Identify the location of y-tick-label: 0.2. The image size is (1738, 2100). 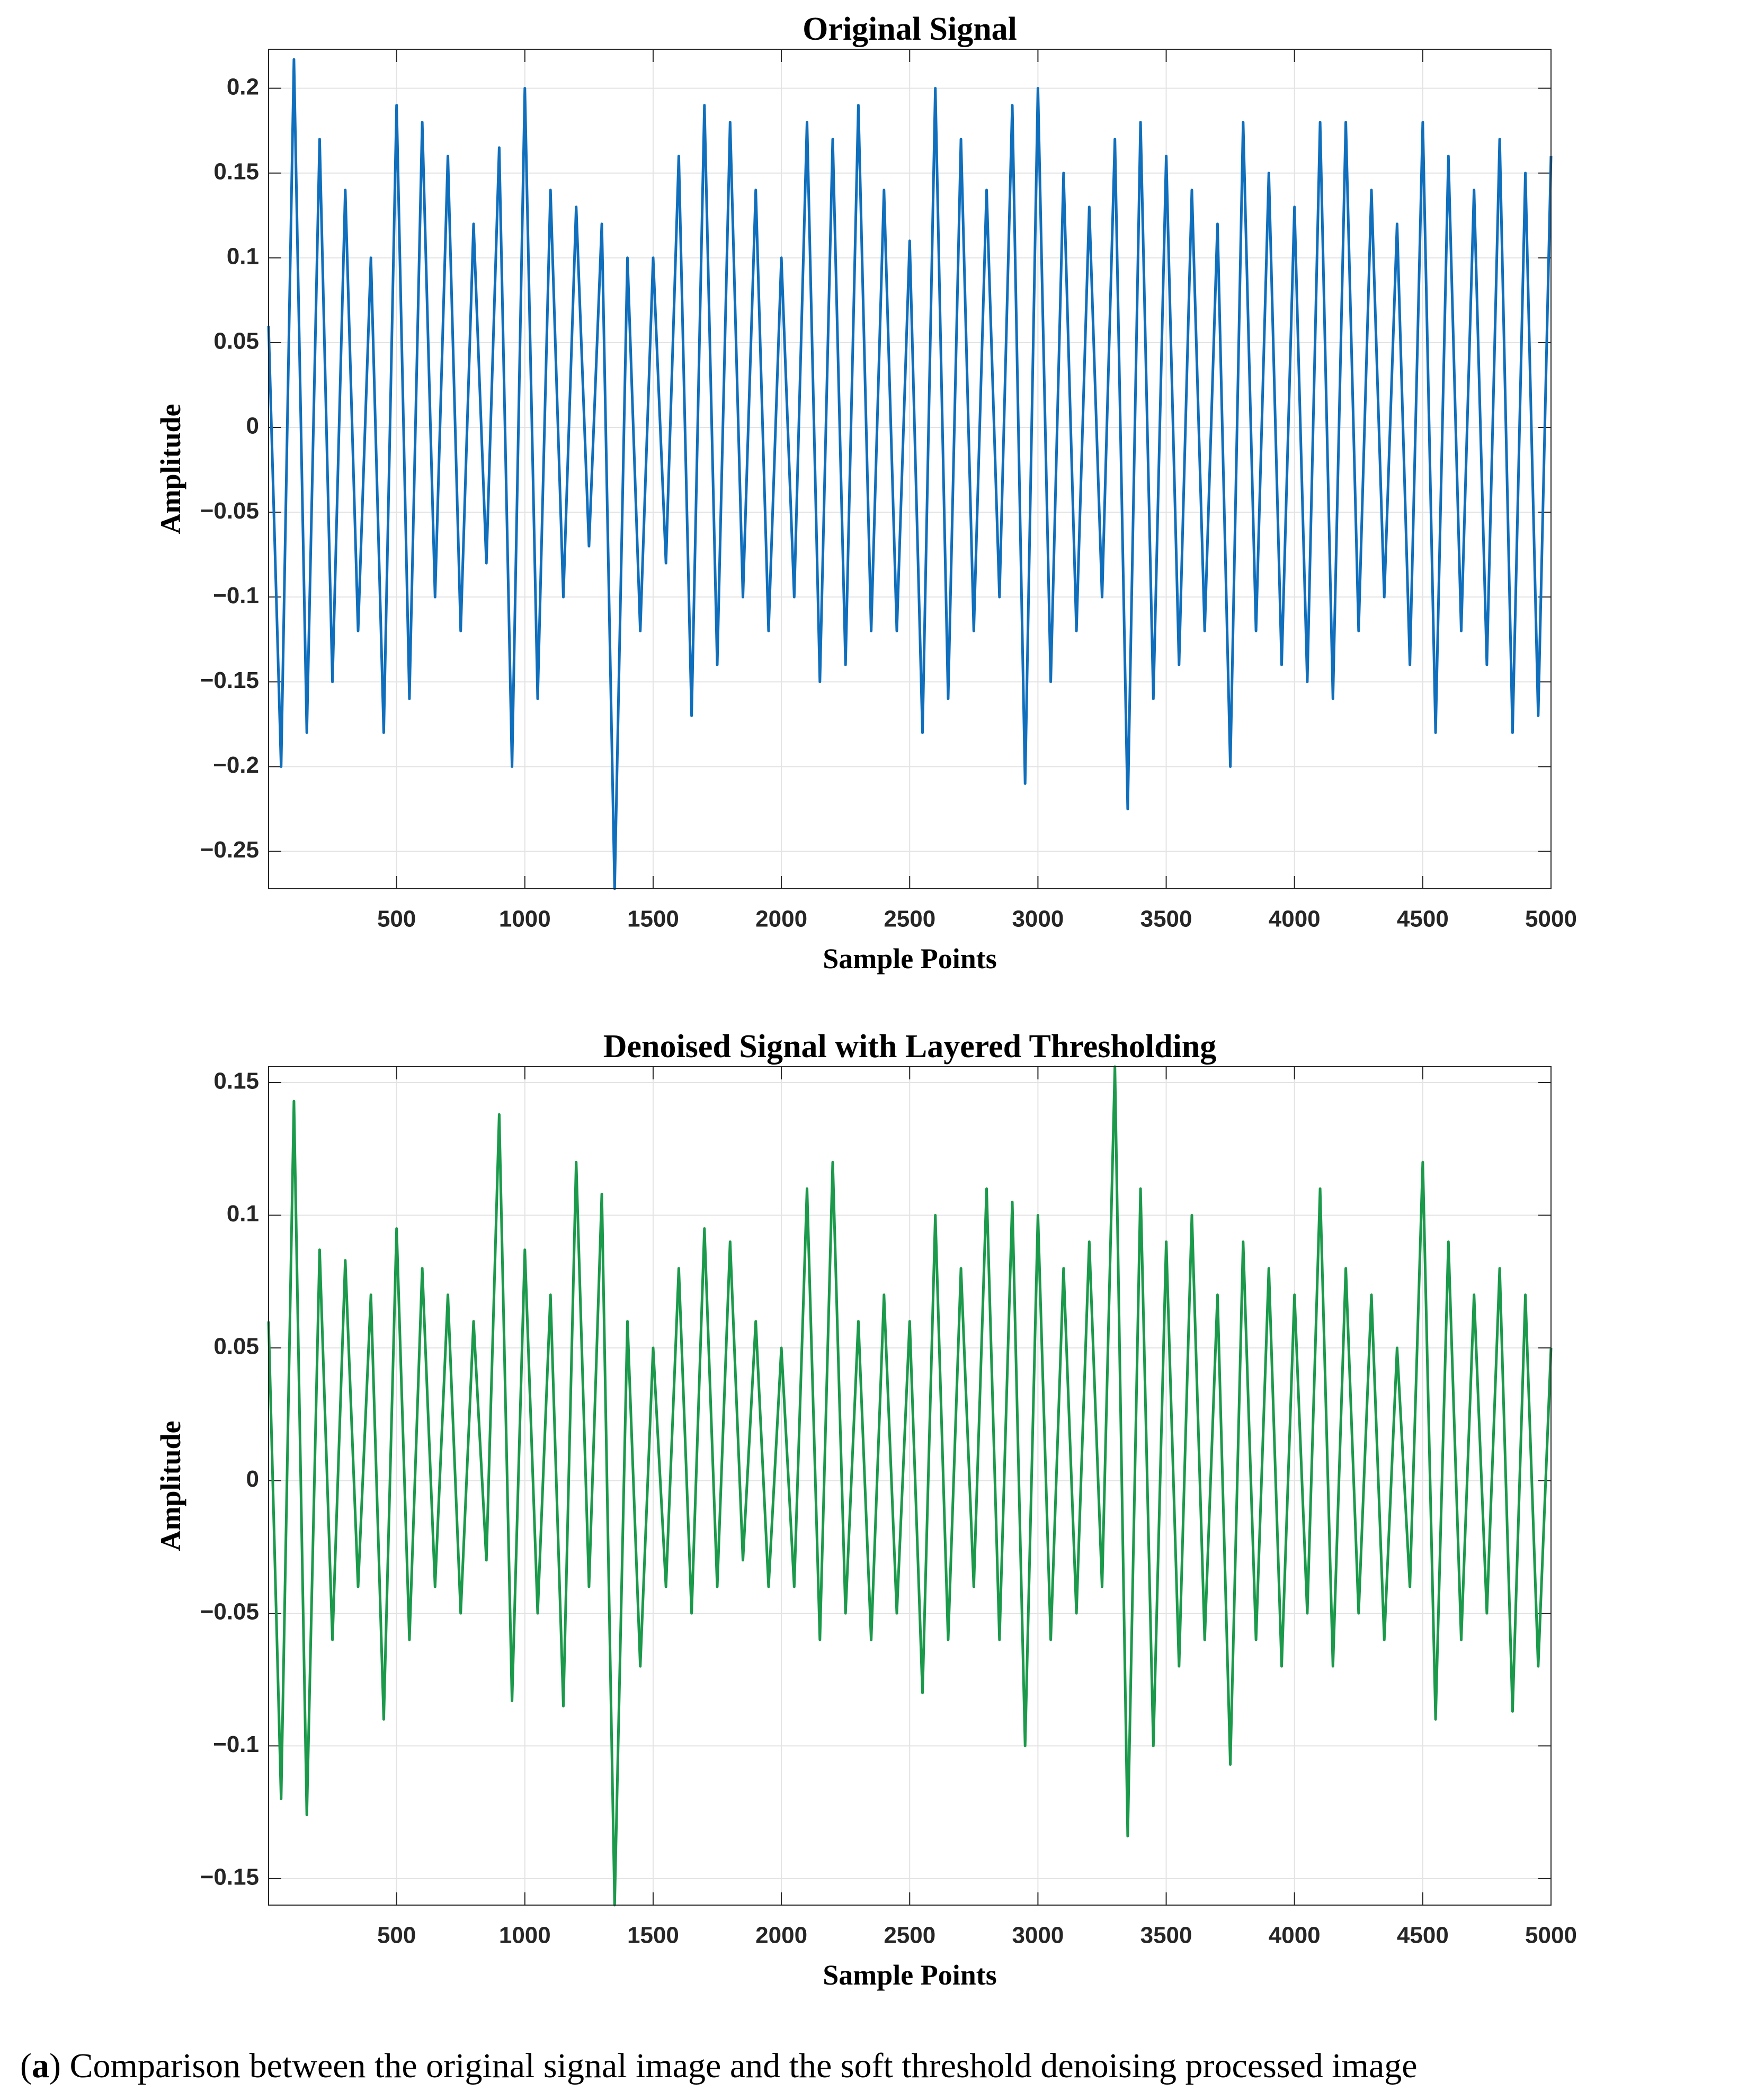
(243, 87).